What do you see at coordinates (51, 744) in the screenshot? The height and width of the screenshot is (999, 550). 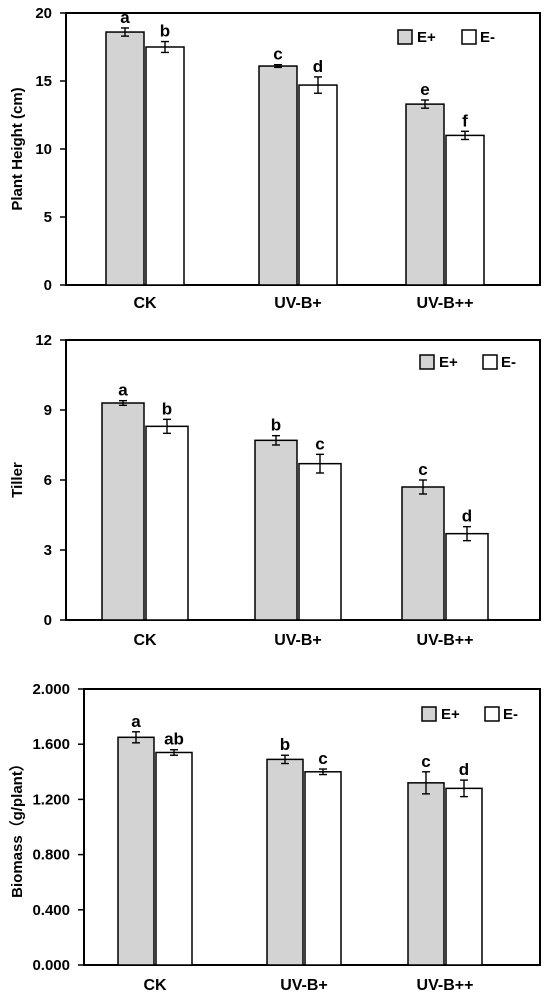 I see `y-tick-label: 1.600` at bounding box center [51, 744].